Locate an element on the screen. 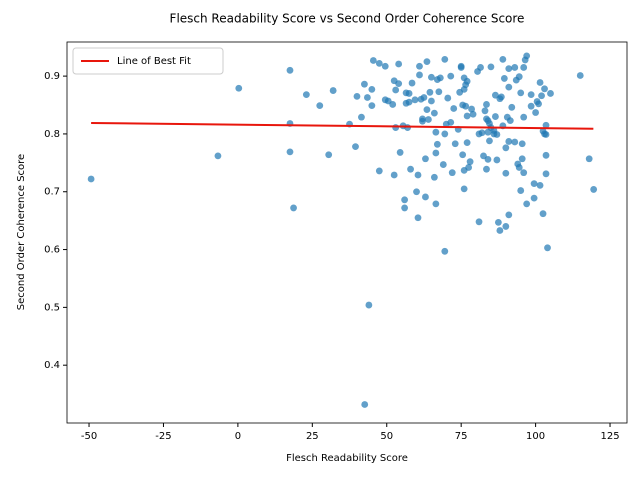  x-tick-label: 75 is located at coordinates (461, 436).